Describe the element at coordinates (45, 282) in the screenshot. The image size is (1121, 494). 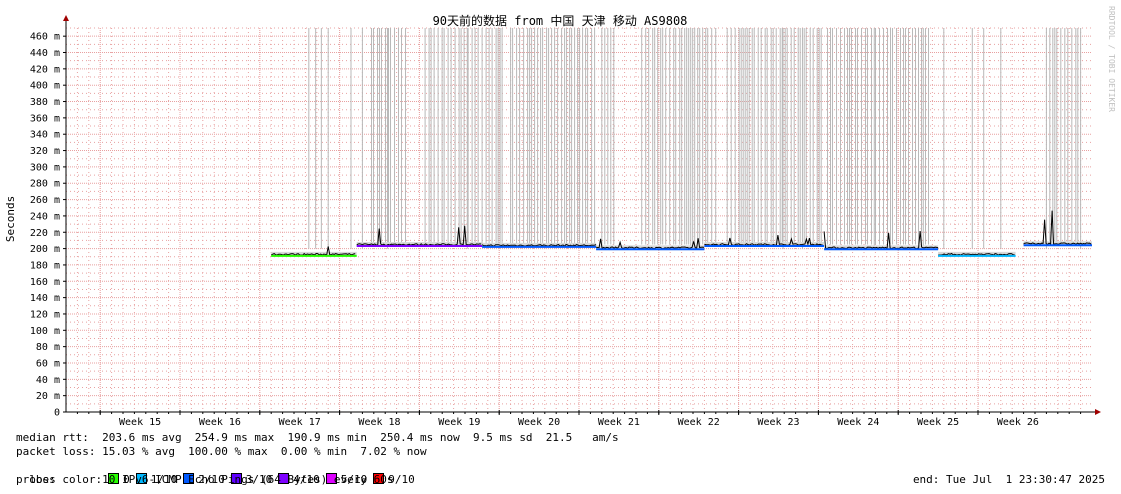
I see `y-tick-label: 160 m` at that location.